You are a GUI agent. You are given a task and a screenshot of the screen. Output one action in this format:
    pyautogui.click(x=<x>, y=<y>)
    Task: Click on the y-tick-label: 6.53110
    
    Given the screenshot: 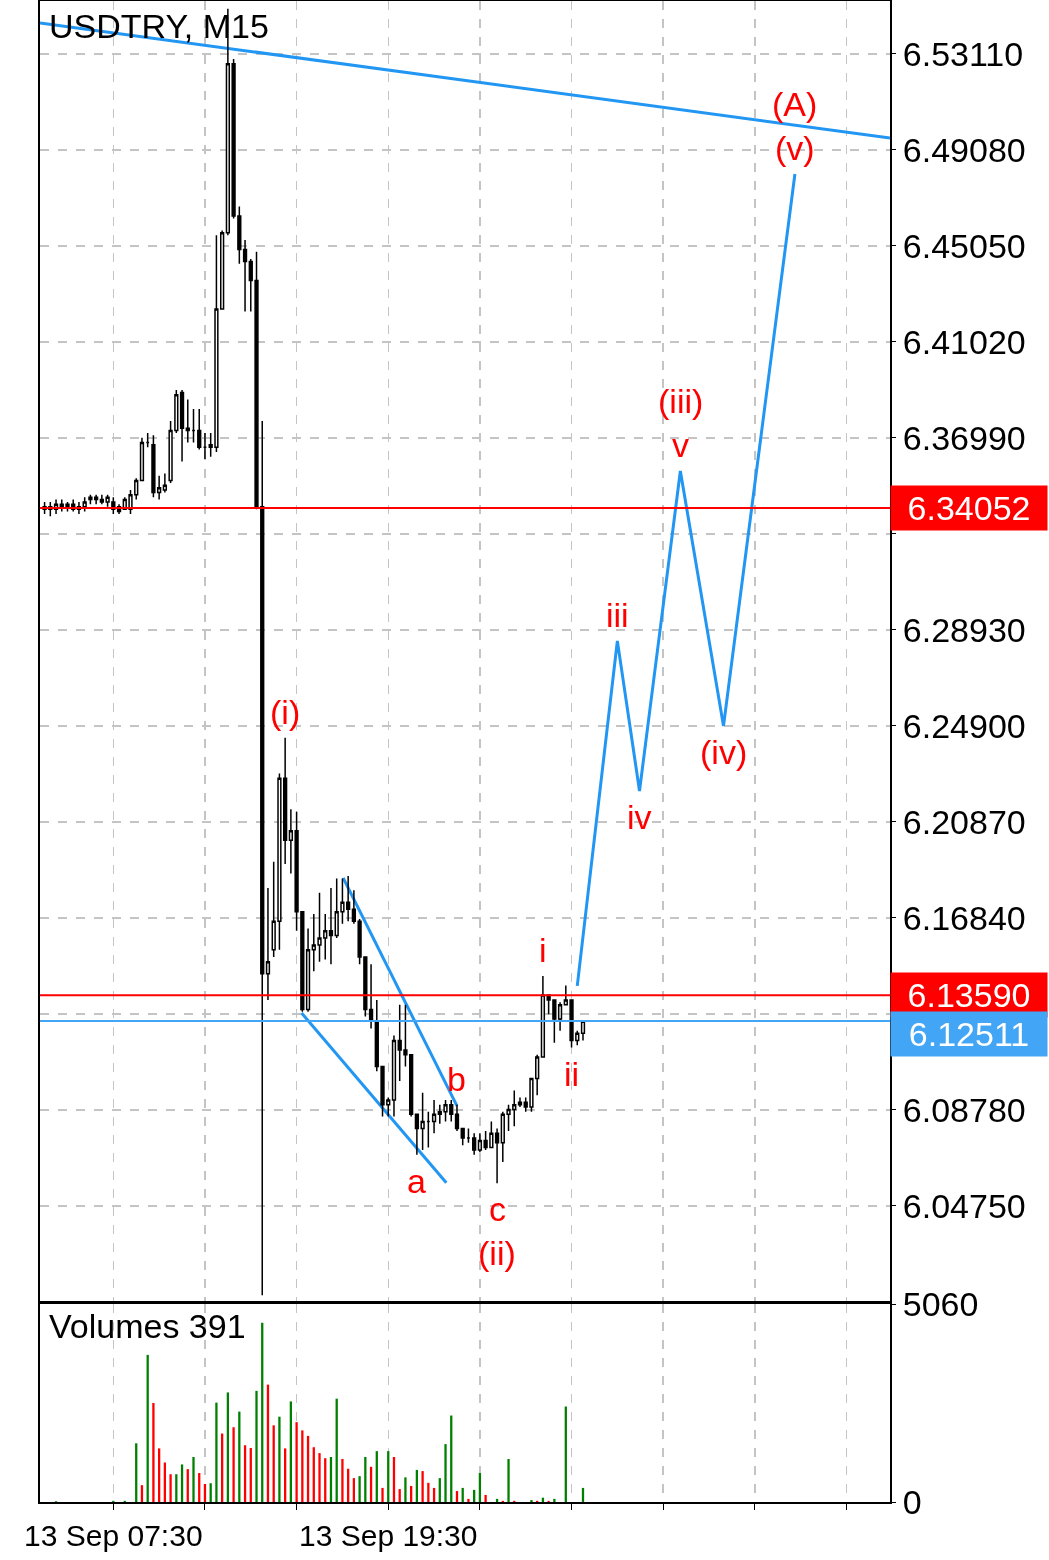 What is the action you would take?
    pyautogui.click(x=963, y=53)
    